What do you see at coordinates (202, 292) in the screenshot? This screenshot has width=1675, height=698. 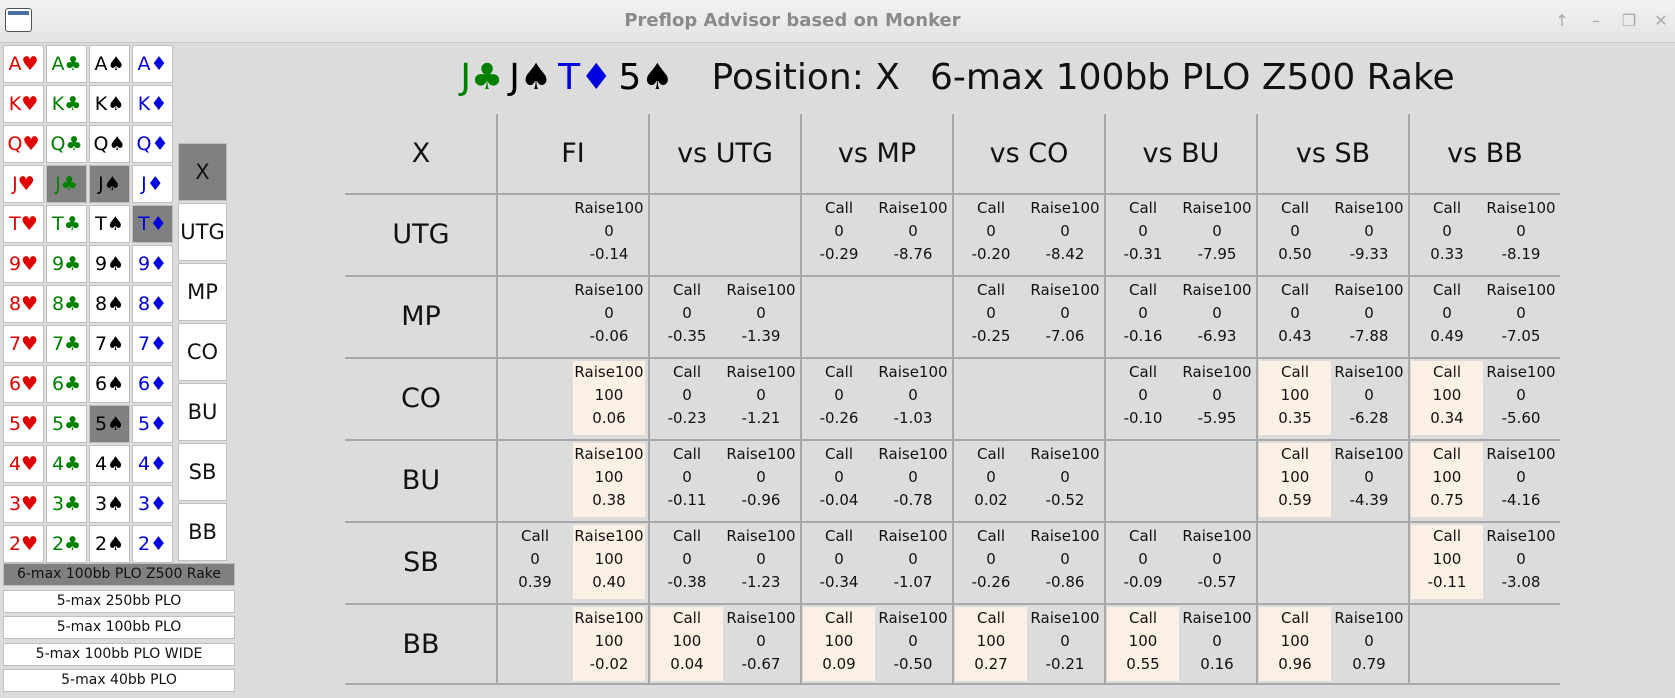 I see `position-button: MP` at bounding box center [202, 292].